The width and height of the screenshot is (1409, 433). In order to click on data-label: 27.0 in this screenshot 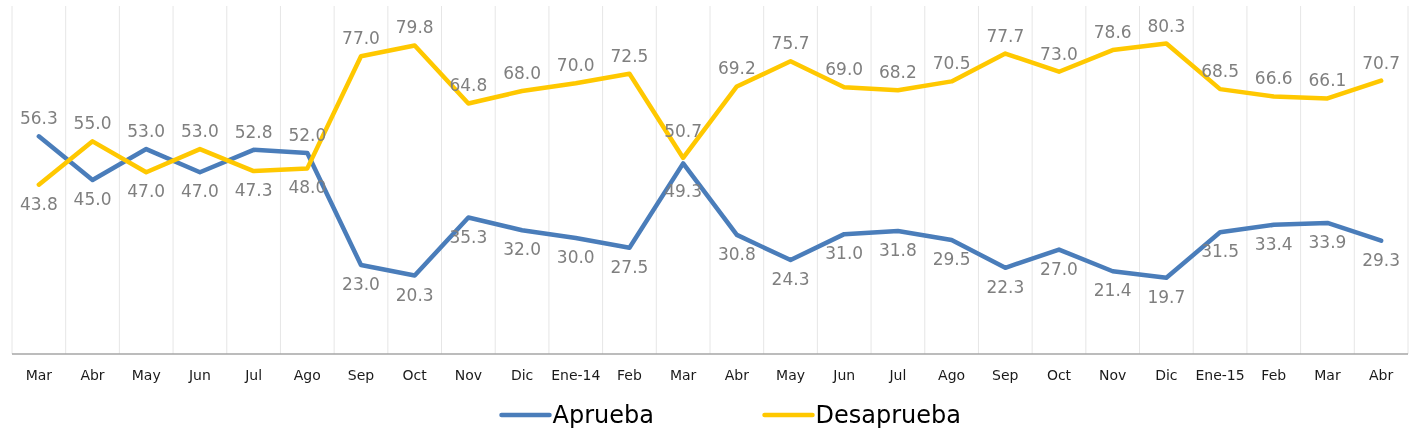, I will do `click(1059, 268)`.